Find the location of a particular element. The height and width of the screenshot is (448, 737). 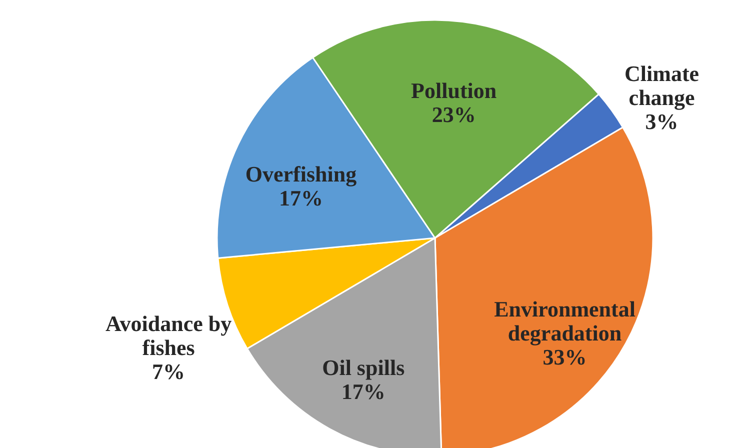

slice-label: Overfishing is located at coordinates (301, 174).